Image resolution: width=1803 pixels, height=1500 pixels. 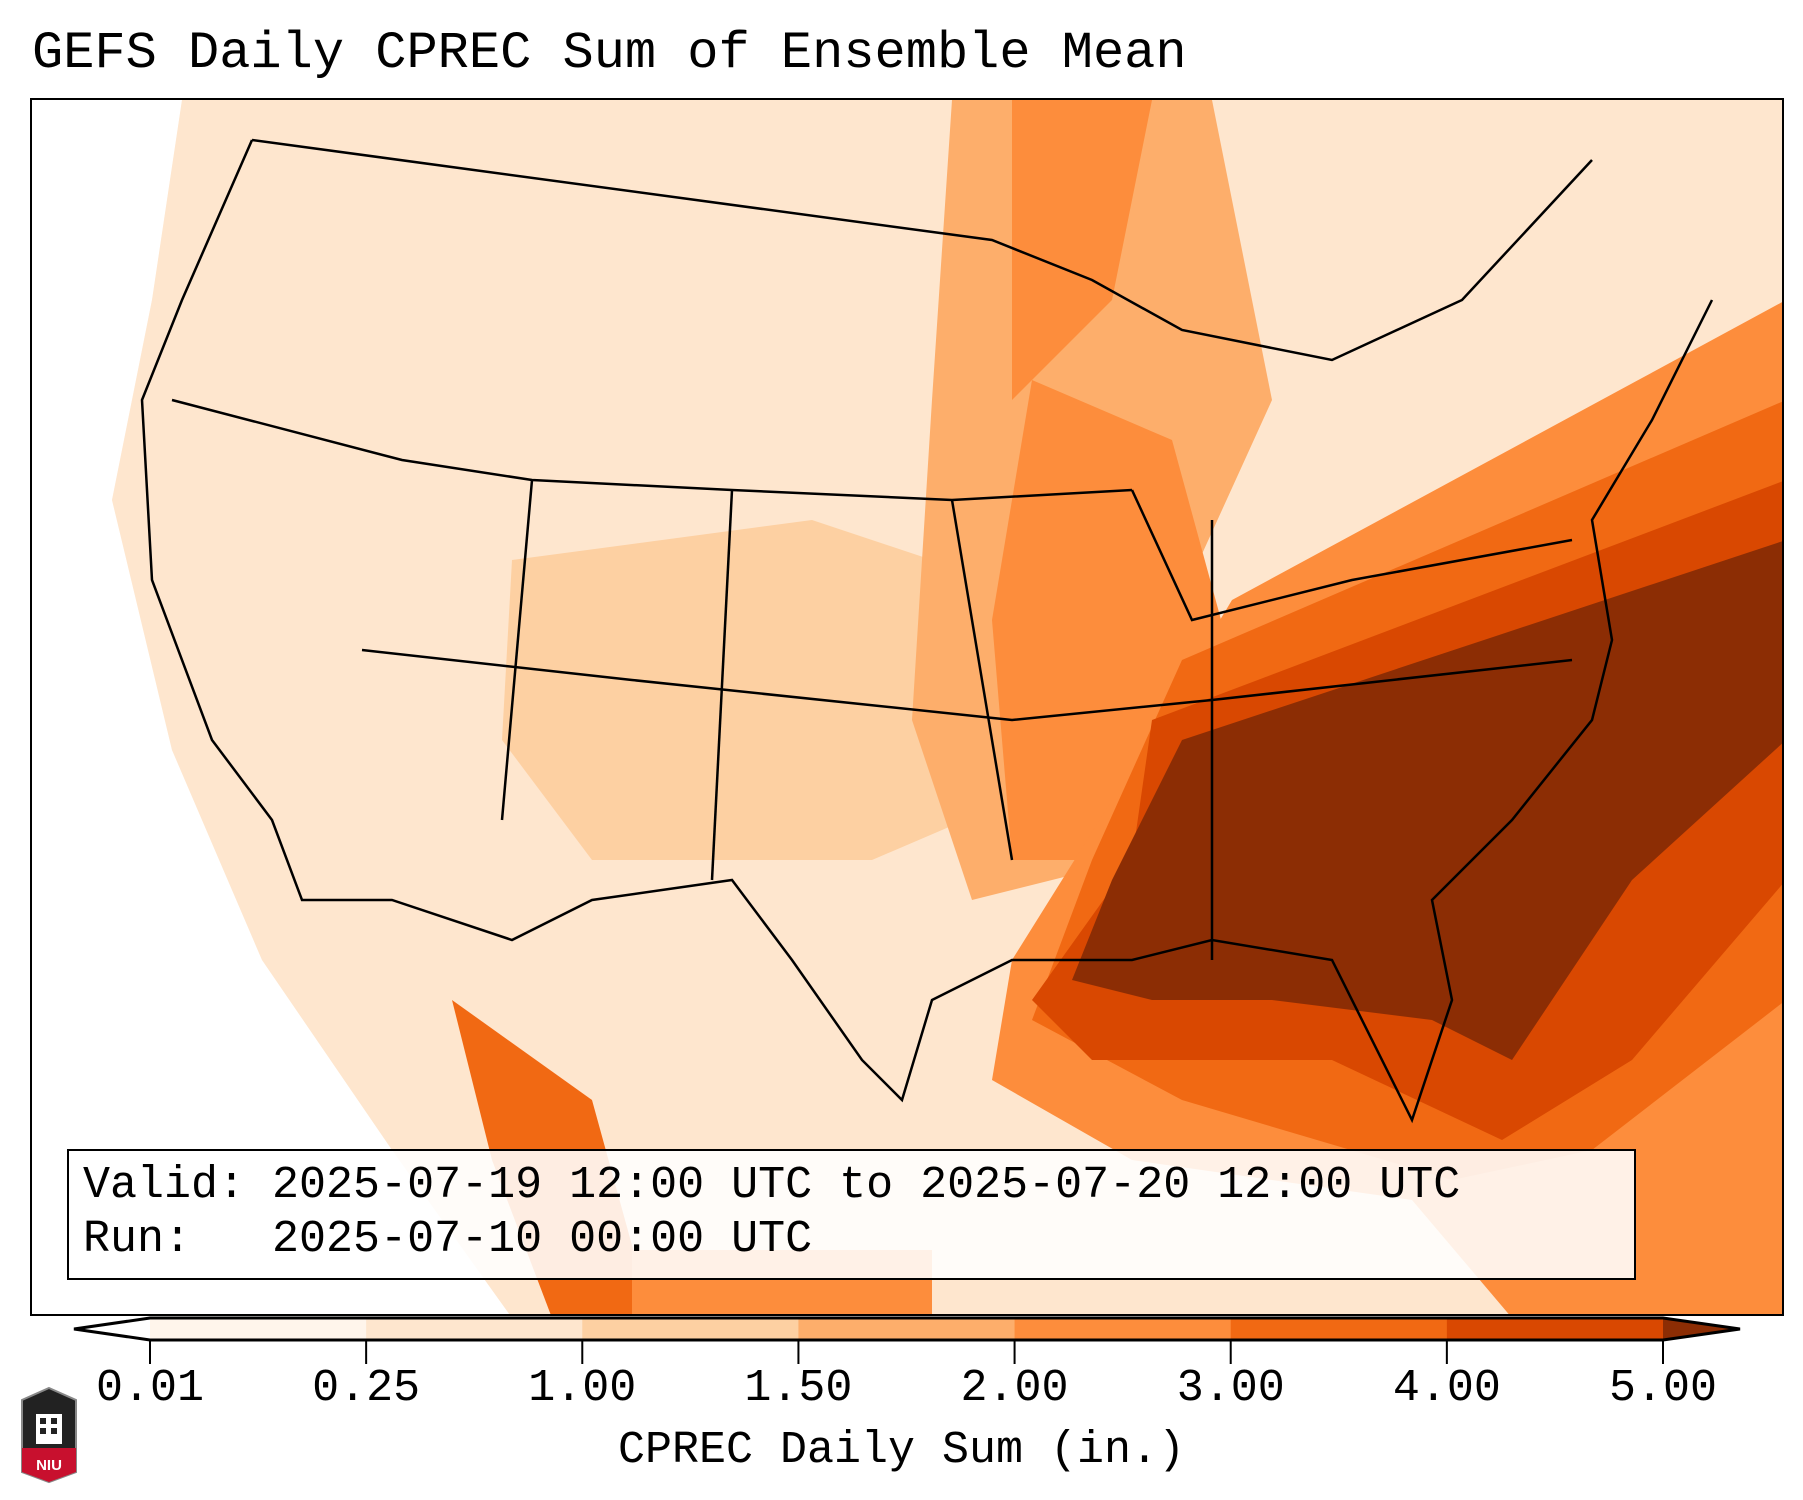 I want to click on map-title: GEFS Daily CPREC Sum of Ensemble Mean, so click(x=609, y=53).